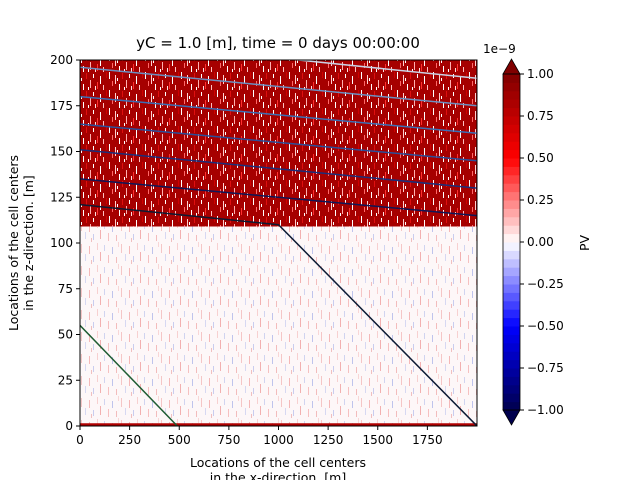 This screenshot has height=480, width=640. I want to click on colorbar: −1.00 −0.75 −0.50 −0.25 0.00 0.25 0.50 0.75 1.00, so click(533, 242).